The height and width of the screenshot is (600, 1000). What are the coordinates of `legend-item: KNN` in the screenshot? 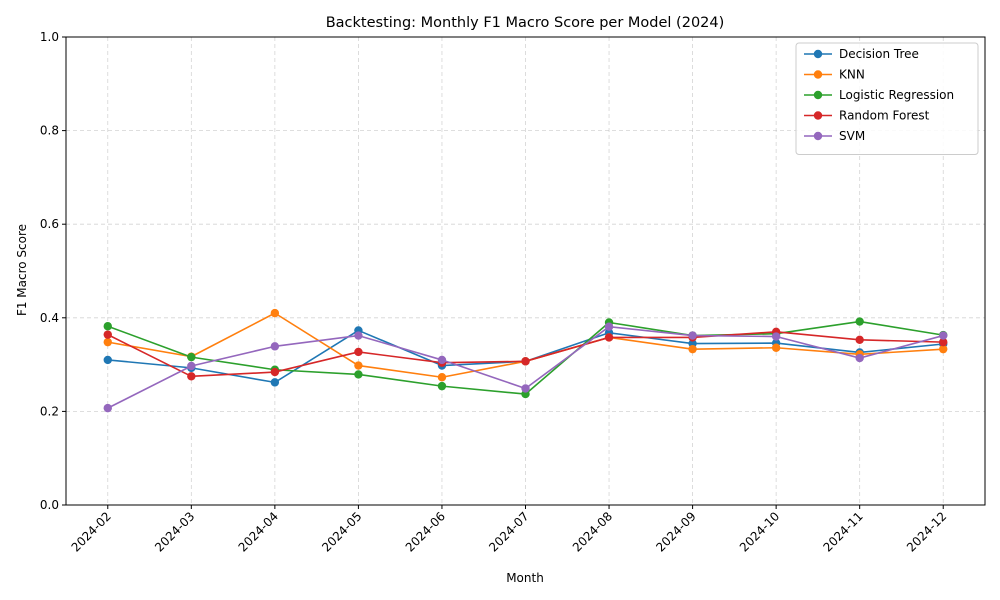 It's located at (834, 75).